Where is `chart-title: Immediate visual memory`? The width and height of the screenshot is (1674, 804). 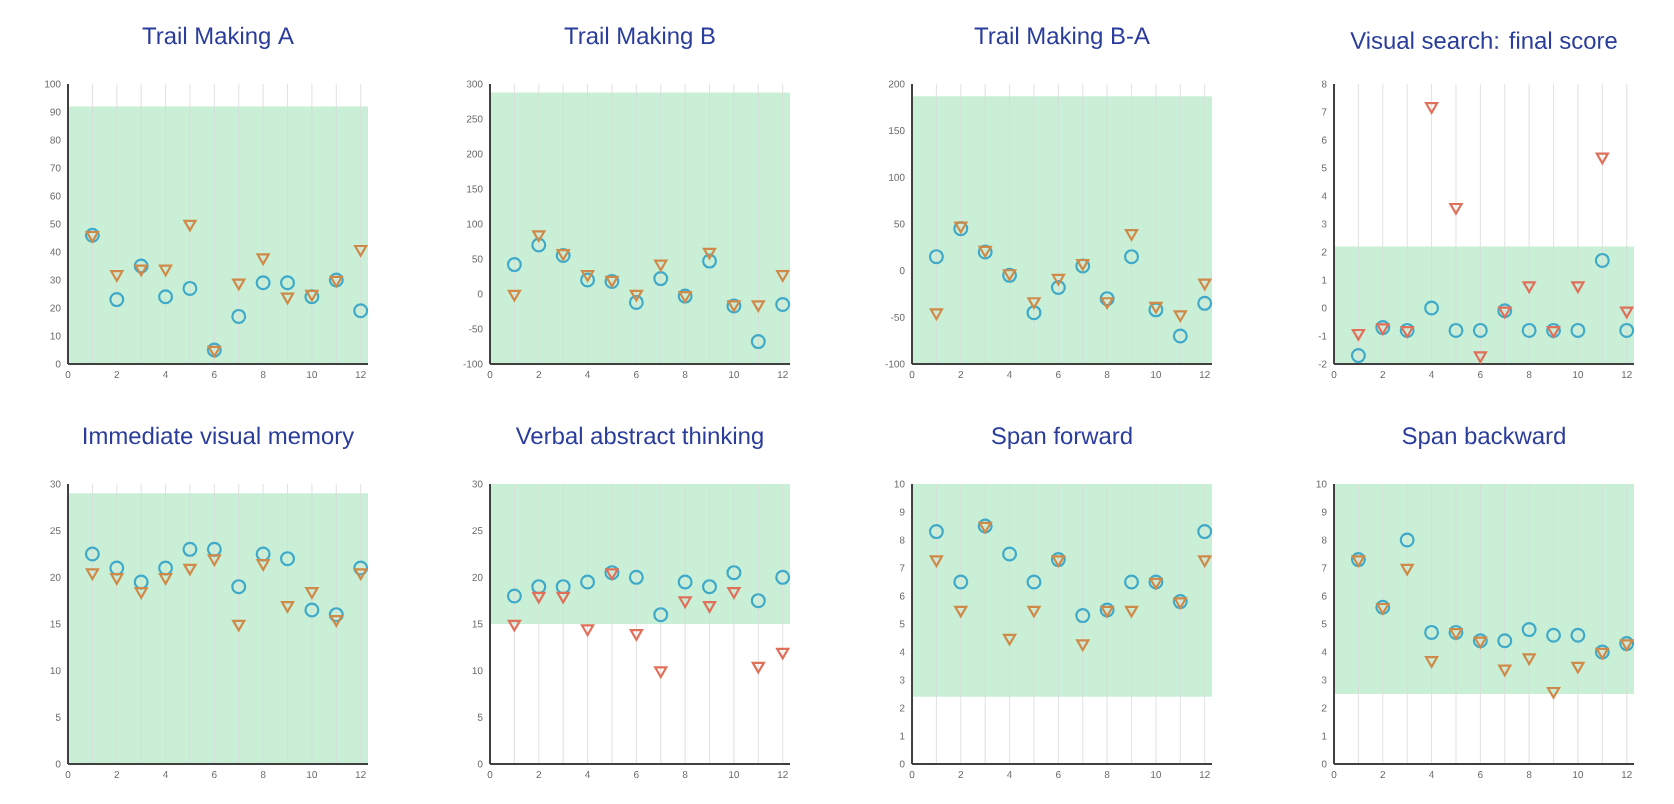
chart-title: Immediate visual memory is located at coordinates (219, 438).